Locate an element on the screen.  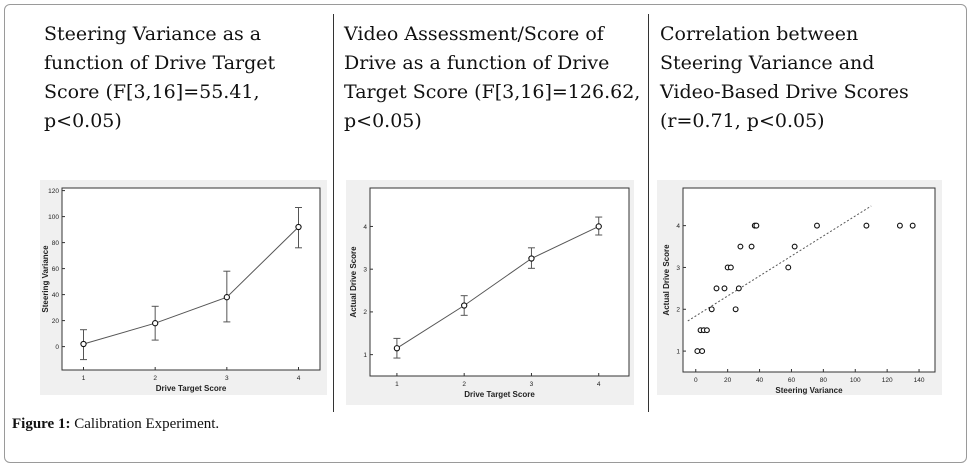
x-tick-label: 20 is located at coordinates (728, 380).